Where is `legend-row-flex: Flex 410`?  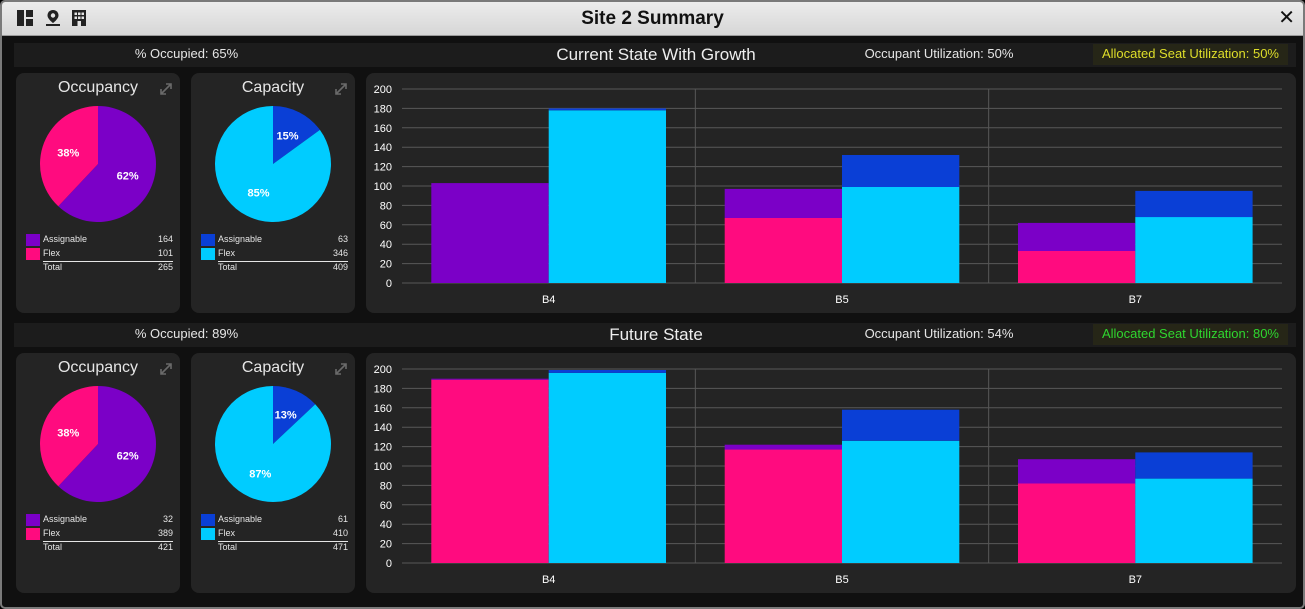 legend-row-flex: Flex 410 is located at coordinates (274, 534).